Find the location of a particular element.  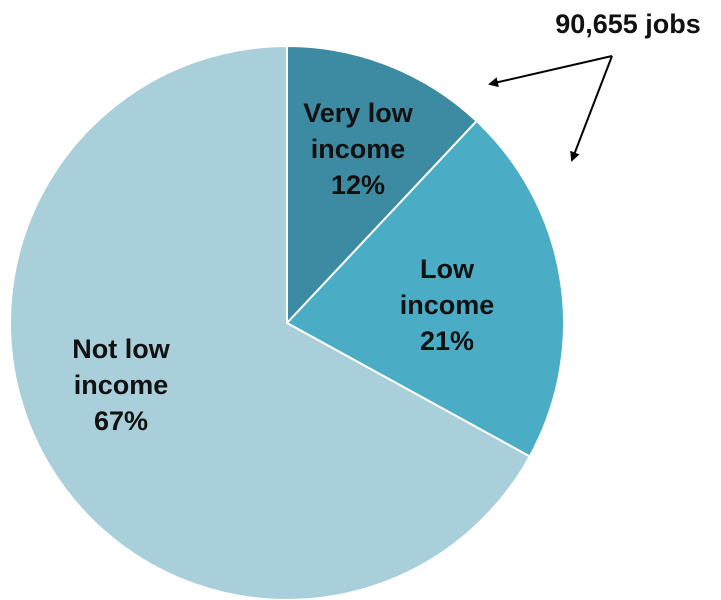

annotation-arrow-lower is located at coordinates (591, 108).